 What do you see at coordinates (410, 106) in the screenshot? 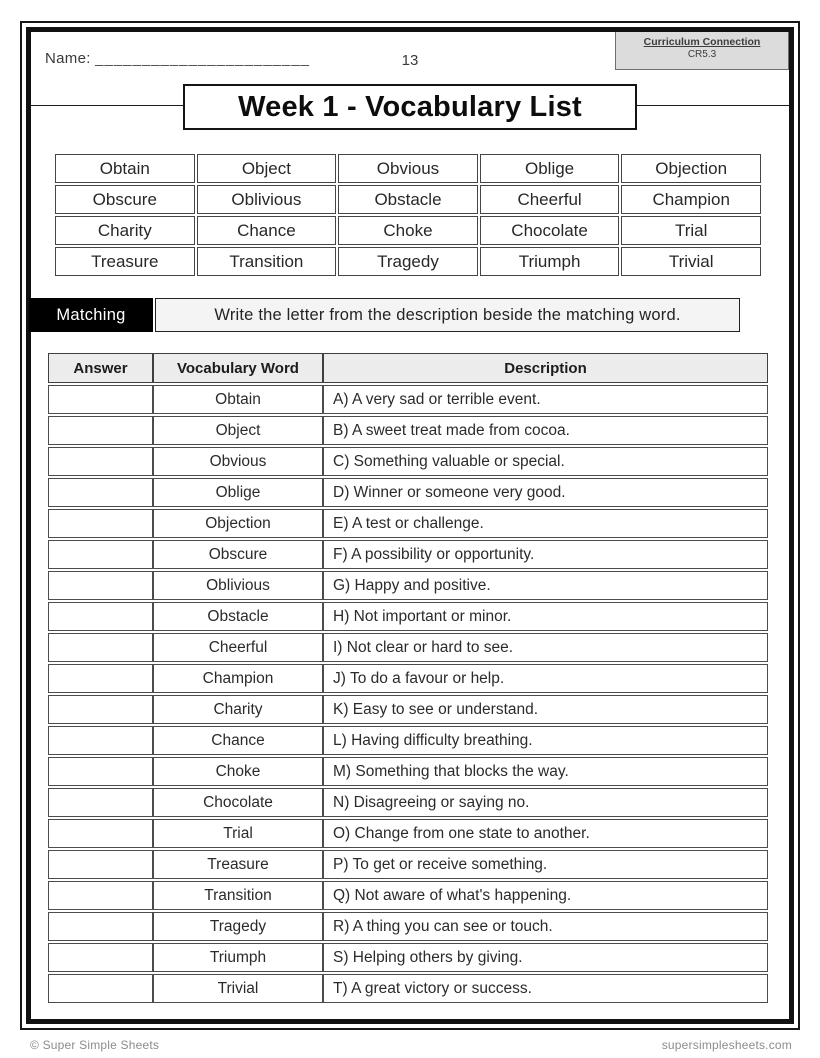
I see `worksheet-title: Week 1 - Vocabulary List` at bounding box center [410, 106].